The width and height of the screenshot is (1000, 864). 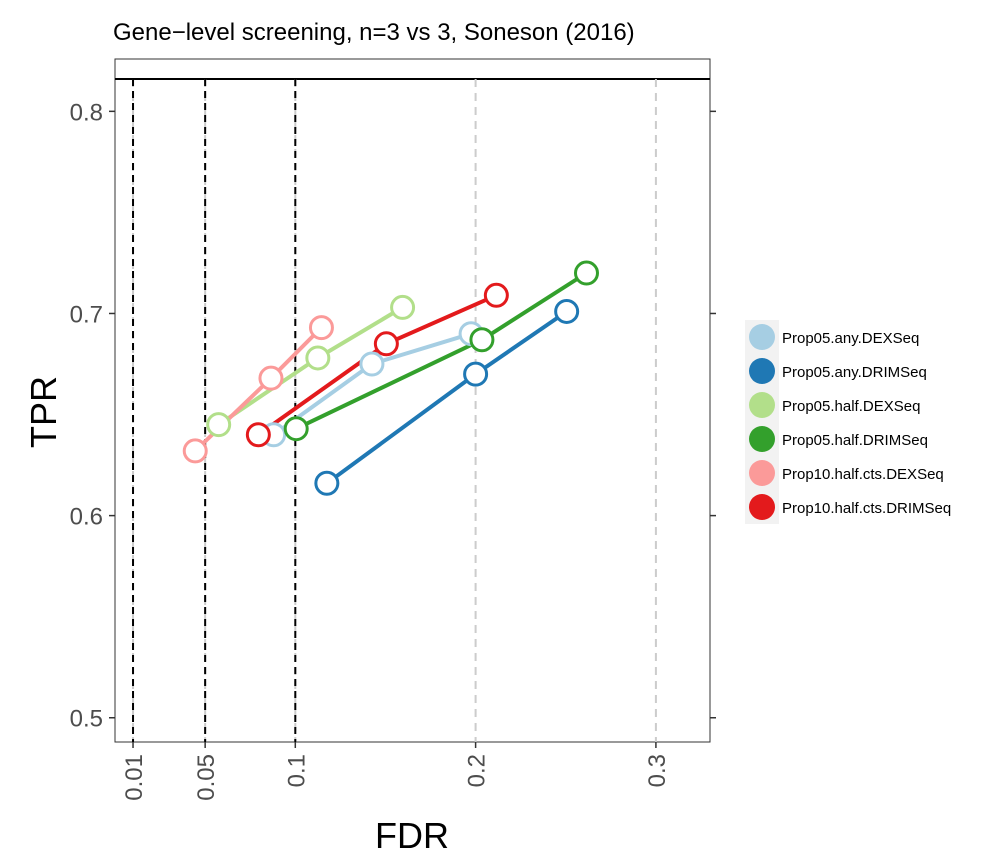 I want to click on plot-header-strip, so click(x=412, y=69).